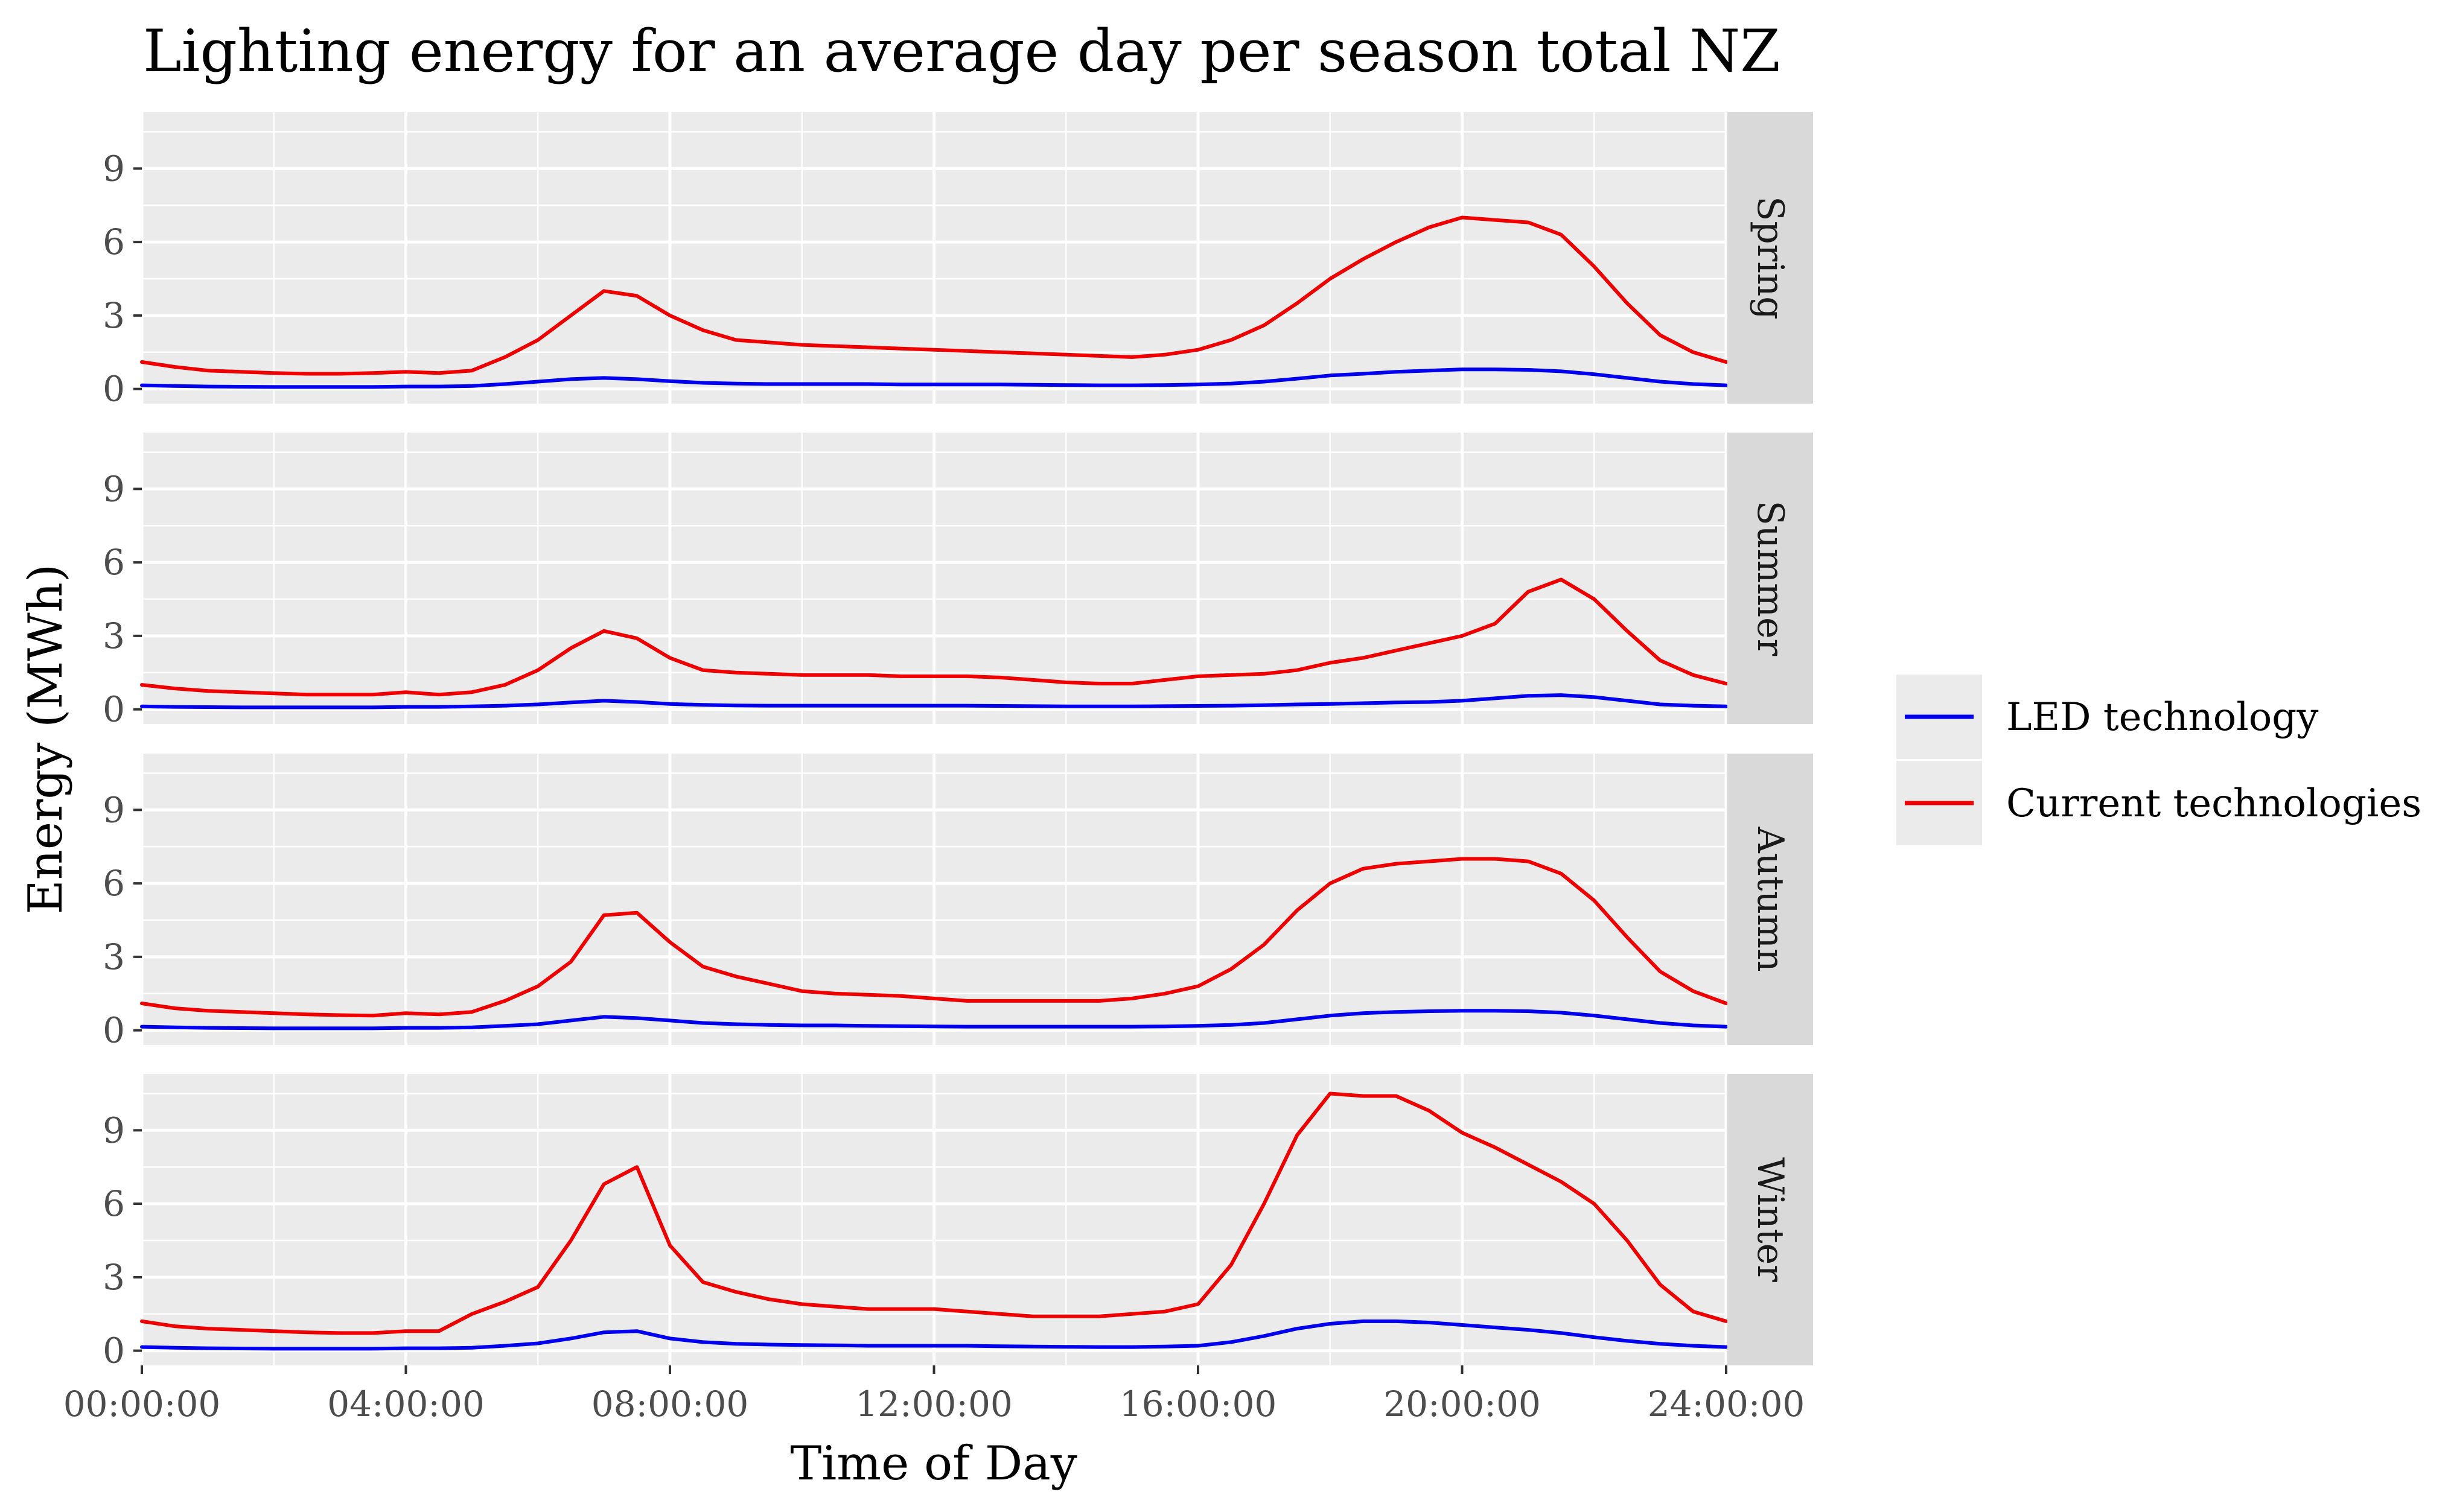 The width and height of the screenshot is (2448, 1512). Describe the element at coordinates (2162, 717) in the screenshot. I see `legend-label: LED technology` at that location.